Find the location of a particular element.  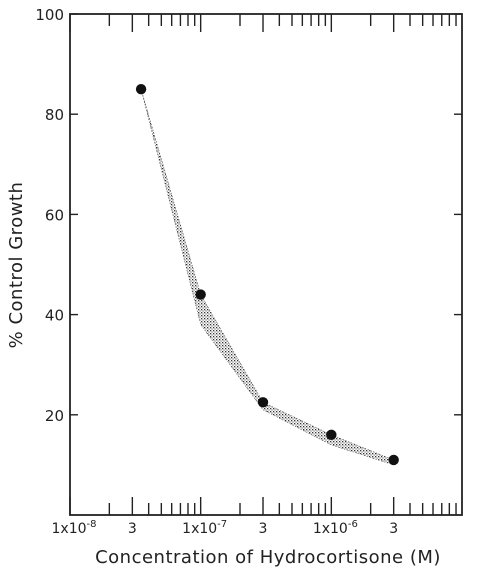

y-tick-label: 40 is located at coordinates (54, 316).